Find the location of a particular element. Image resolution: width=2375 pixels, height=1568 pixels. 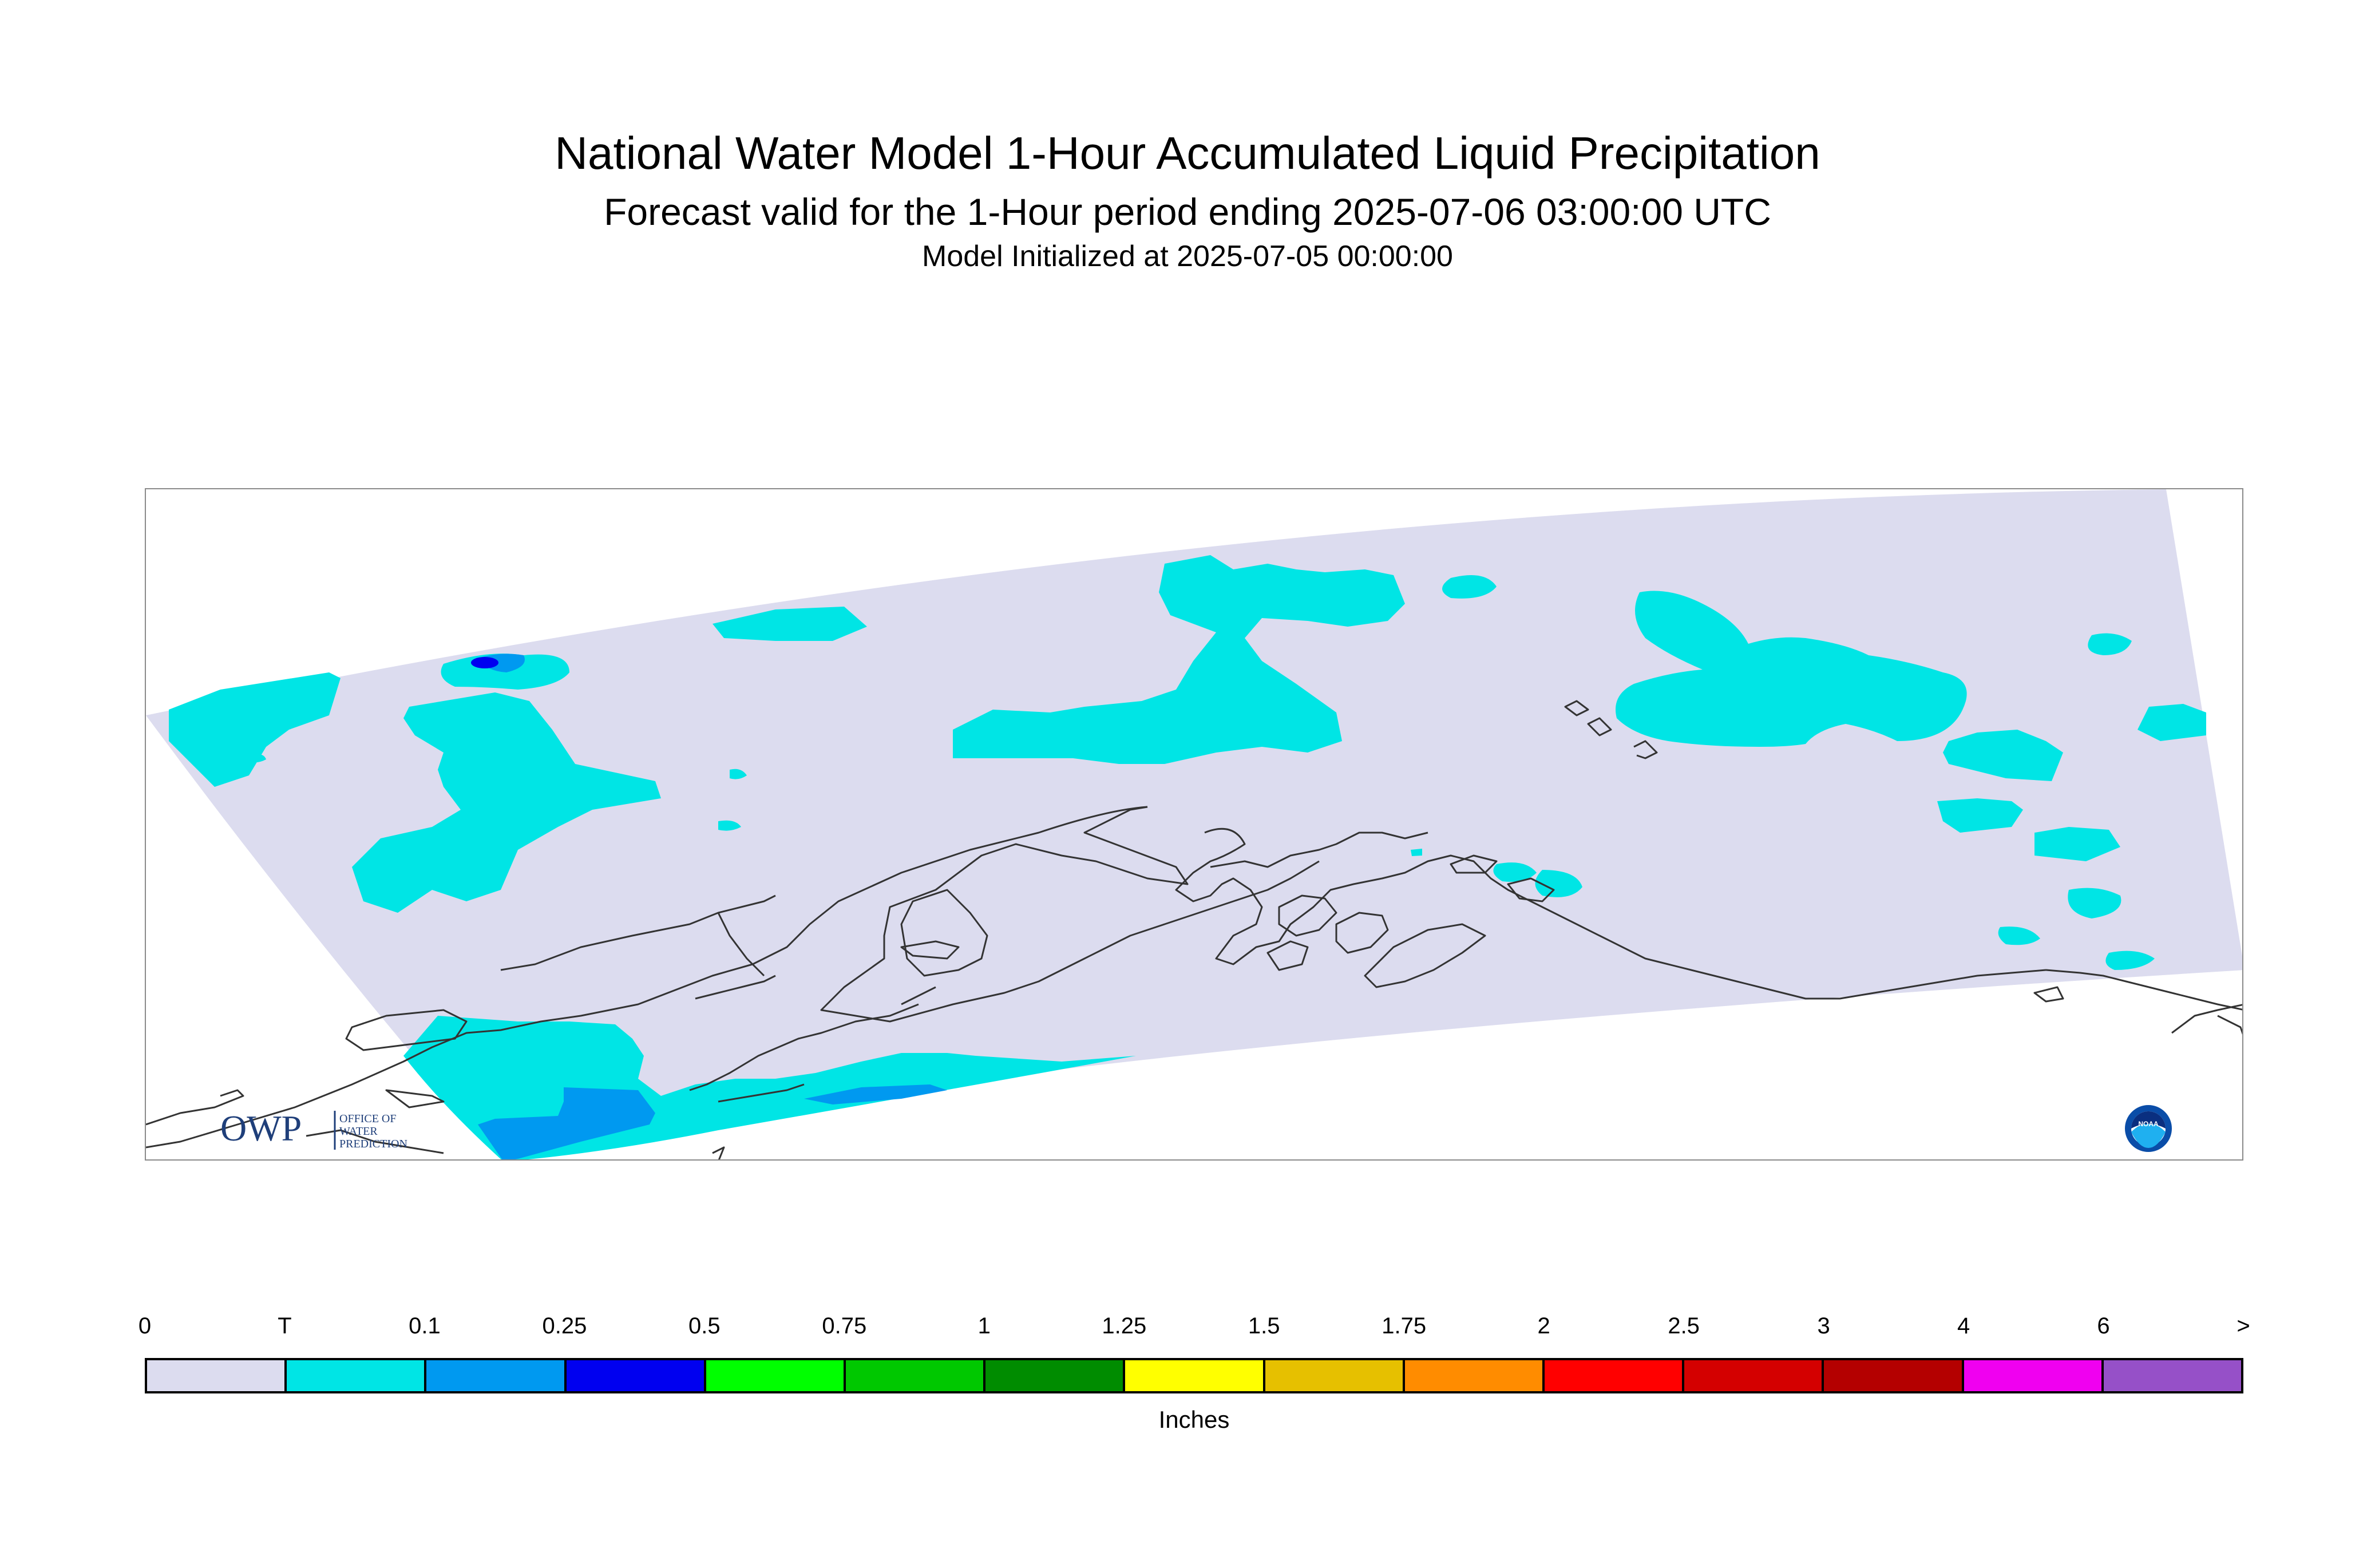

legend-units-label: Inches is located at coordinates (1194, 1419).